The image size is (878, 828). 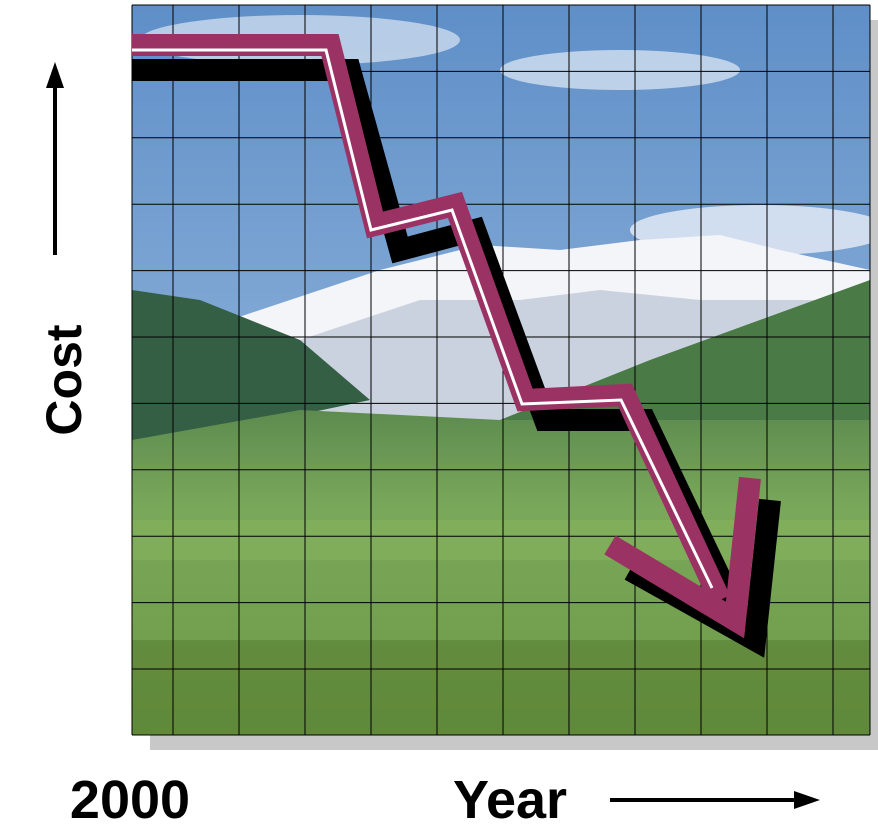 I want to click on x-start-label: 2000, so click(x=130, y=796).